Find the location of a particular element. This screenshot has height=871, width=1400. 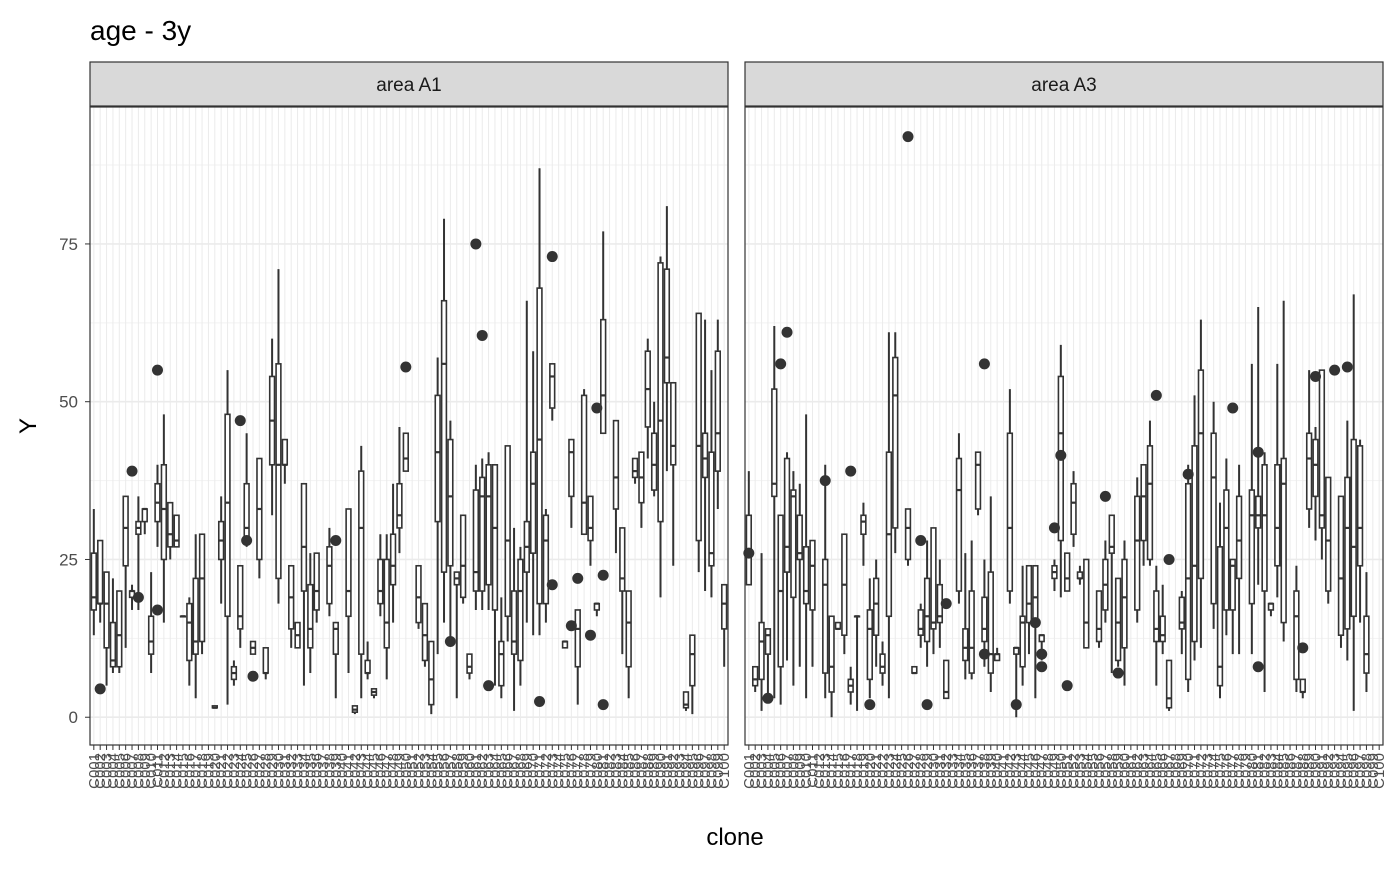

x-tick-label: C097 is located at coordinates (1360, 771).